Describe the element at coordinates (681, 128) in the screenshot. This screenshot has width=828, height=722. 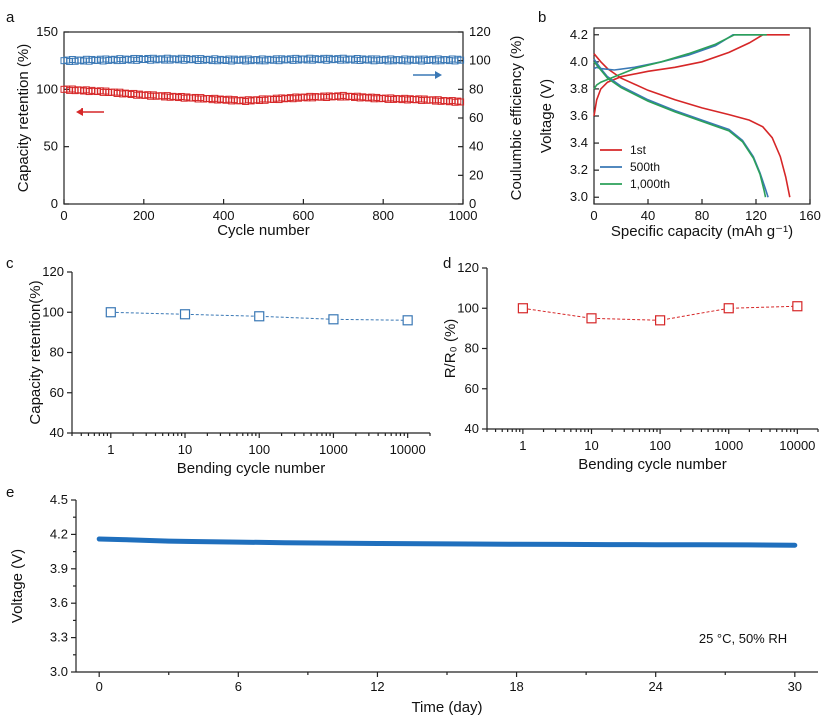
I see `series-line-500th-discharge` at that location.